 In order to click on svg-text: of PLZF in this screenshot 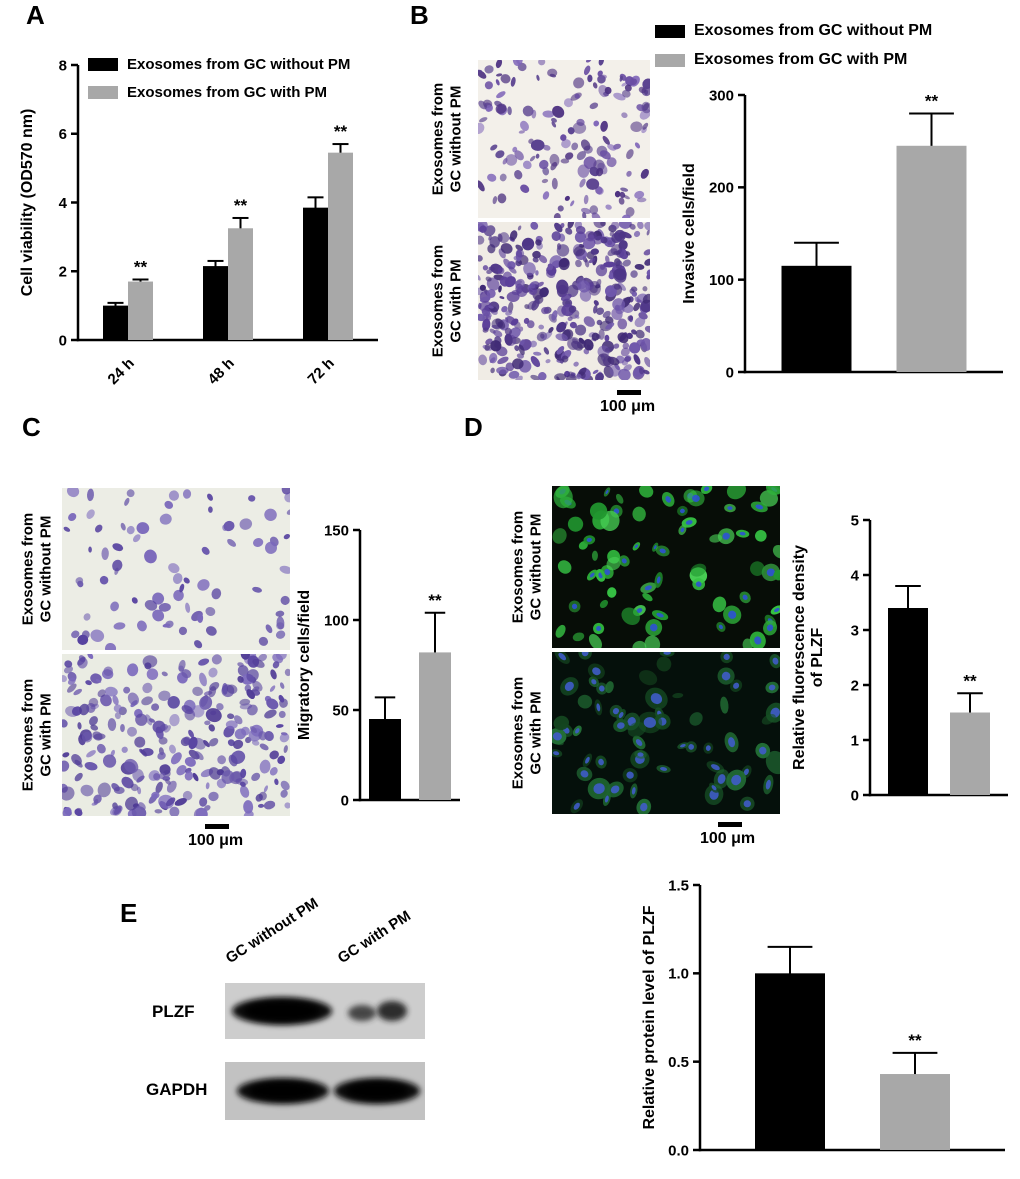, I will do `click(817, 658)`.